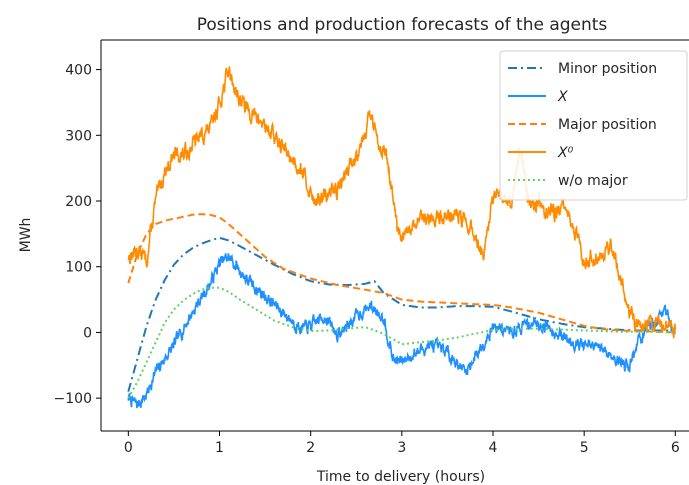 The width and height of the screenshot is (689, 485). Describe the element at coordinates (78, 202) in the screenshot. I see `y-tick-label: 200` at that location.